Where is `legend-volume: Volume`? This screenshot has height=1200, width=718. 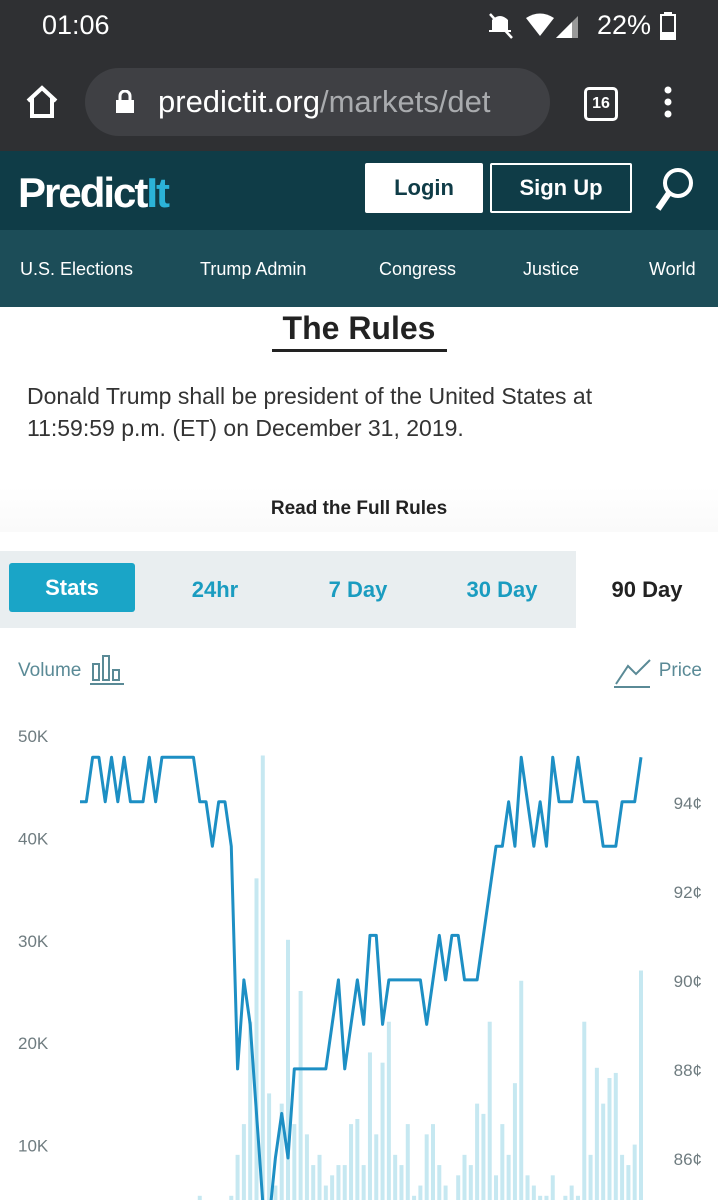 legend-volume: Volume is located at coordinates (49, 670).